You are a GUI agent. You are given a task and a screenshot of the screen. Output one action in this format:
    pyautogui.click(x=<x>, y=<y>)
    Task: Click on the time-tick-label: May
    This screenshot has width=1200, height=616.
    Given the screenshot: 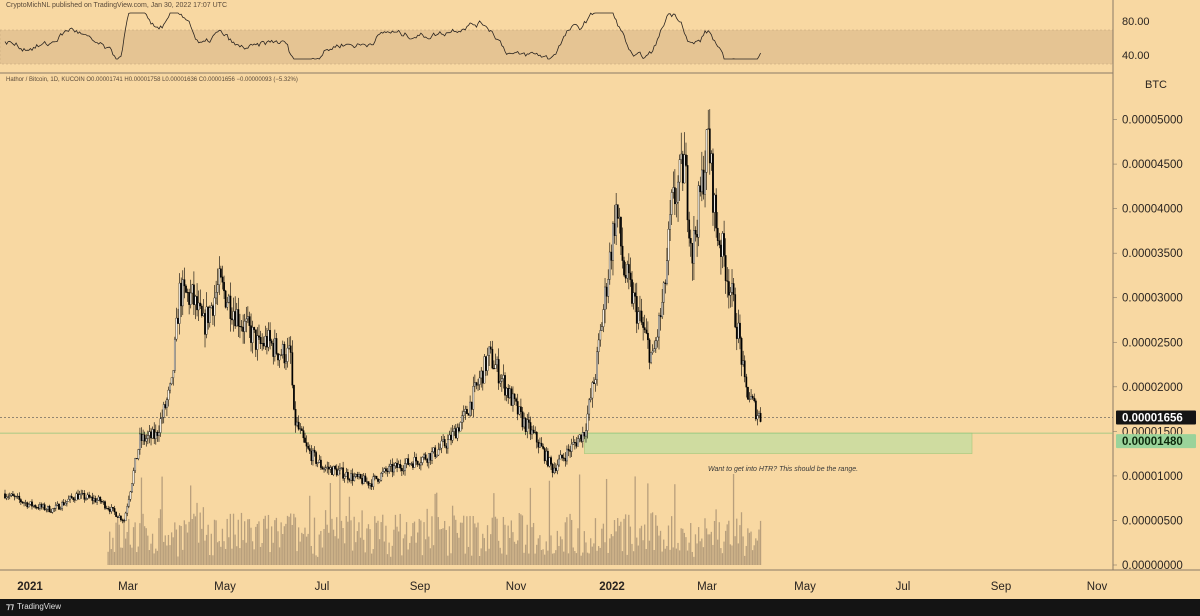 What is the action you would take?
    pyautogui.click(x=225, y=587)
    